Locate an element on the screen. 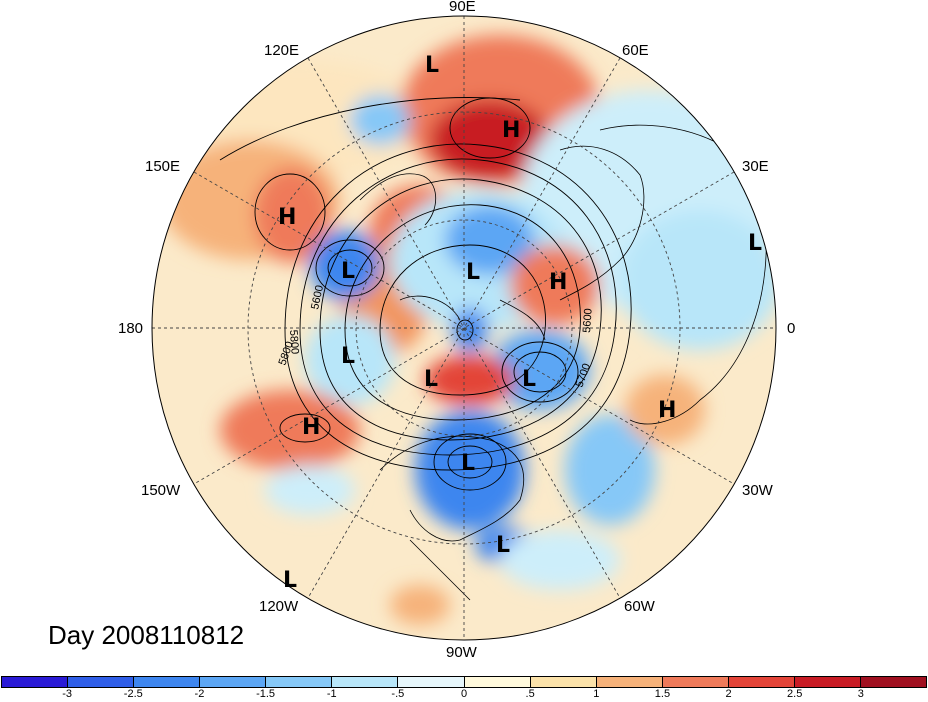 This screenshot has width=928, height=702. lon-label-0: 0 is located at coordinates (791, 328).